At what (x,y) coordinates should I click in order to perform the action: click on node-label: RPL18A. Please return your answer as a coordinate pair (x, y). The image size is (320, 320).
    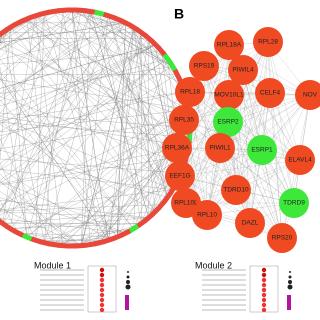
    Looking at the image, I should click on (229, 45).